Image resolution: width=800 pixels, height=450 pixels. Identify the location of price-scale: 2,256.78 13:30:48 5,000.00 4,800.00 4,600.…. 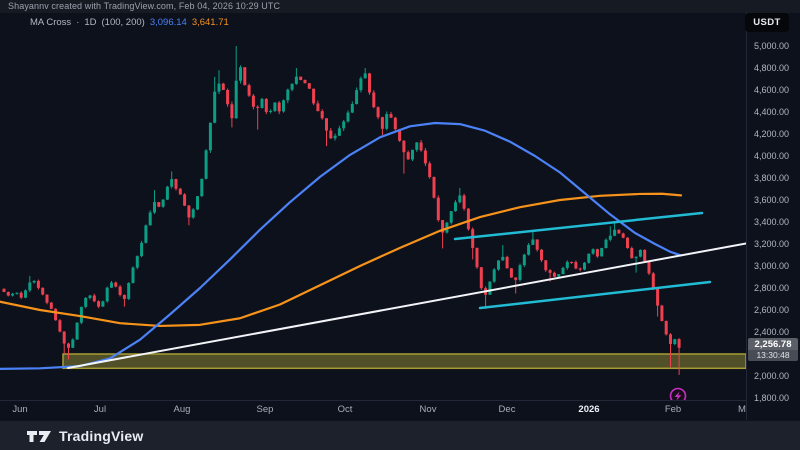
(773, 216).